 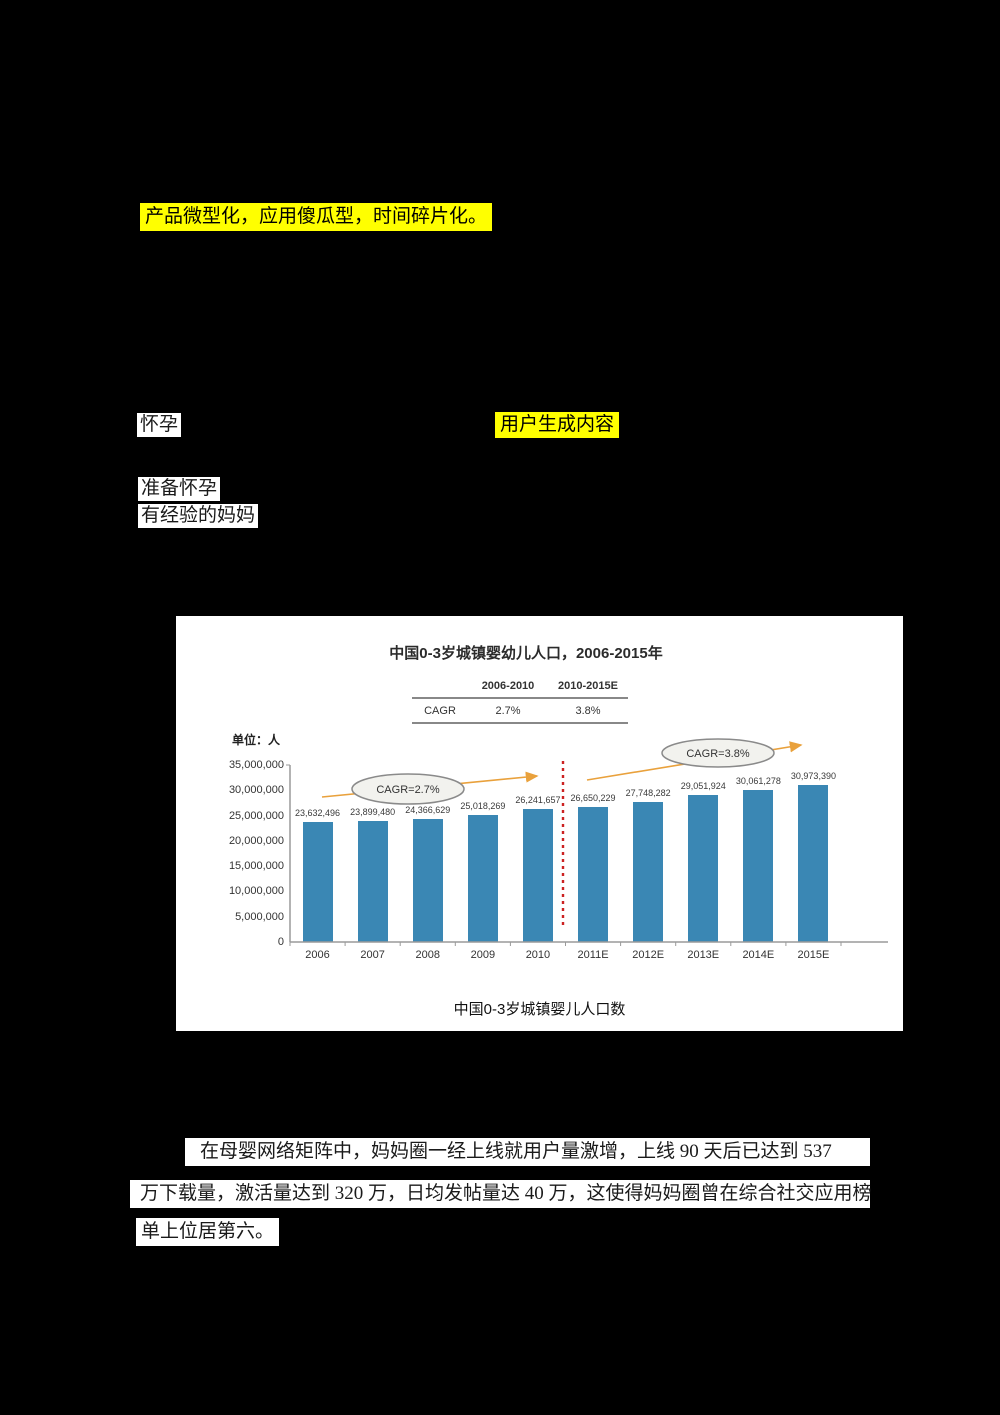 I want to click on x-tick-label: 2011E, so click(x=593, y=955).